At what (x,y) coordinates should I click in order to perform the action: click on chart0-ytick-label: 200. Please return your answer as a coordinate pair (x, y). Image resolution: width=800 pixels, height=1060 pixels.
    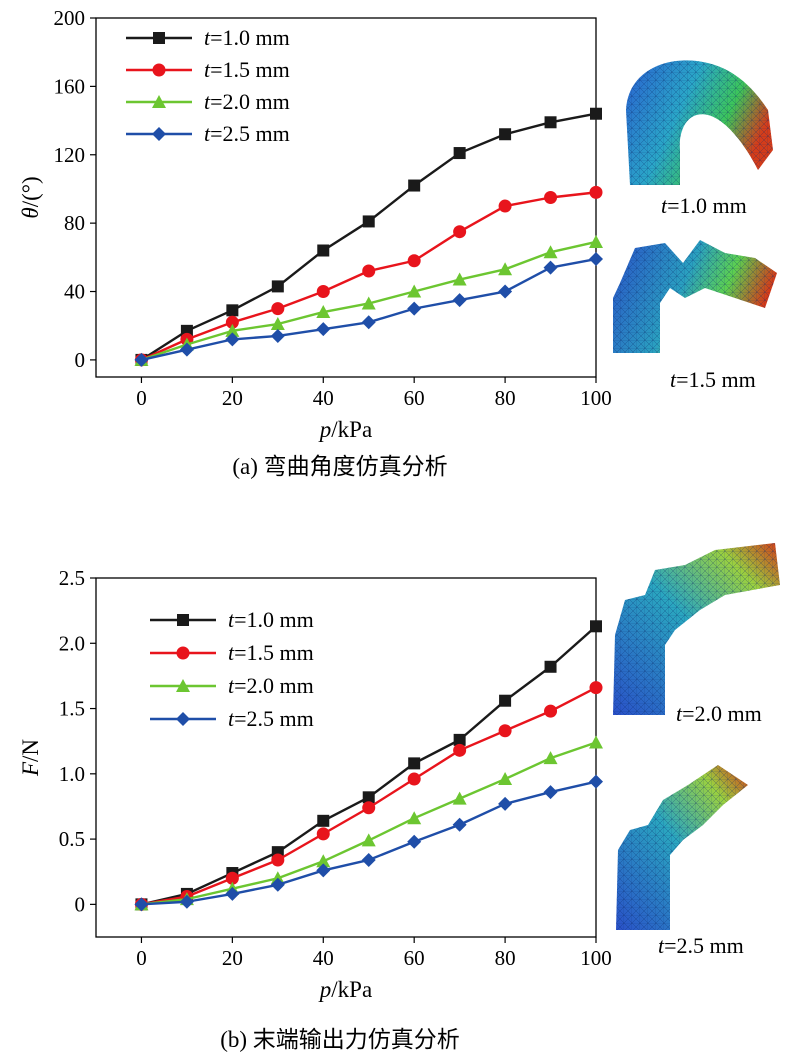
    Looking at the image, I should click on (70, 18).